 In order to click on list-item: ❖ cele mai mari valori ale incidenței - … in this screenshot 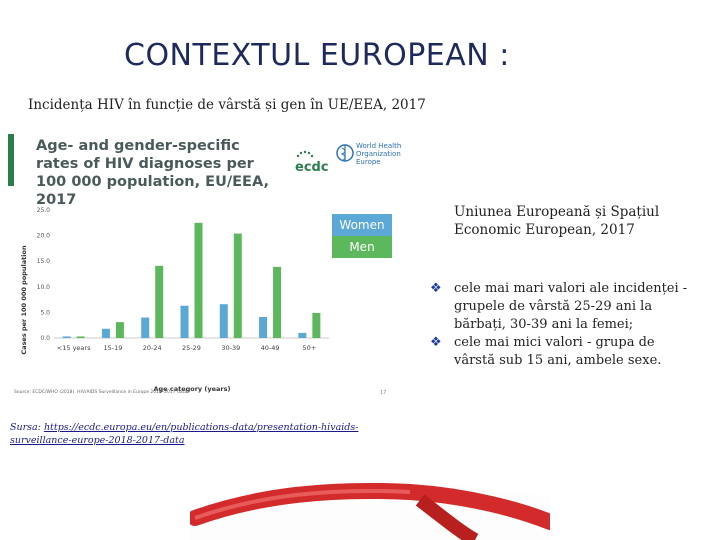, I will do `click(561, 307)`.